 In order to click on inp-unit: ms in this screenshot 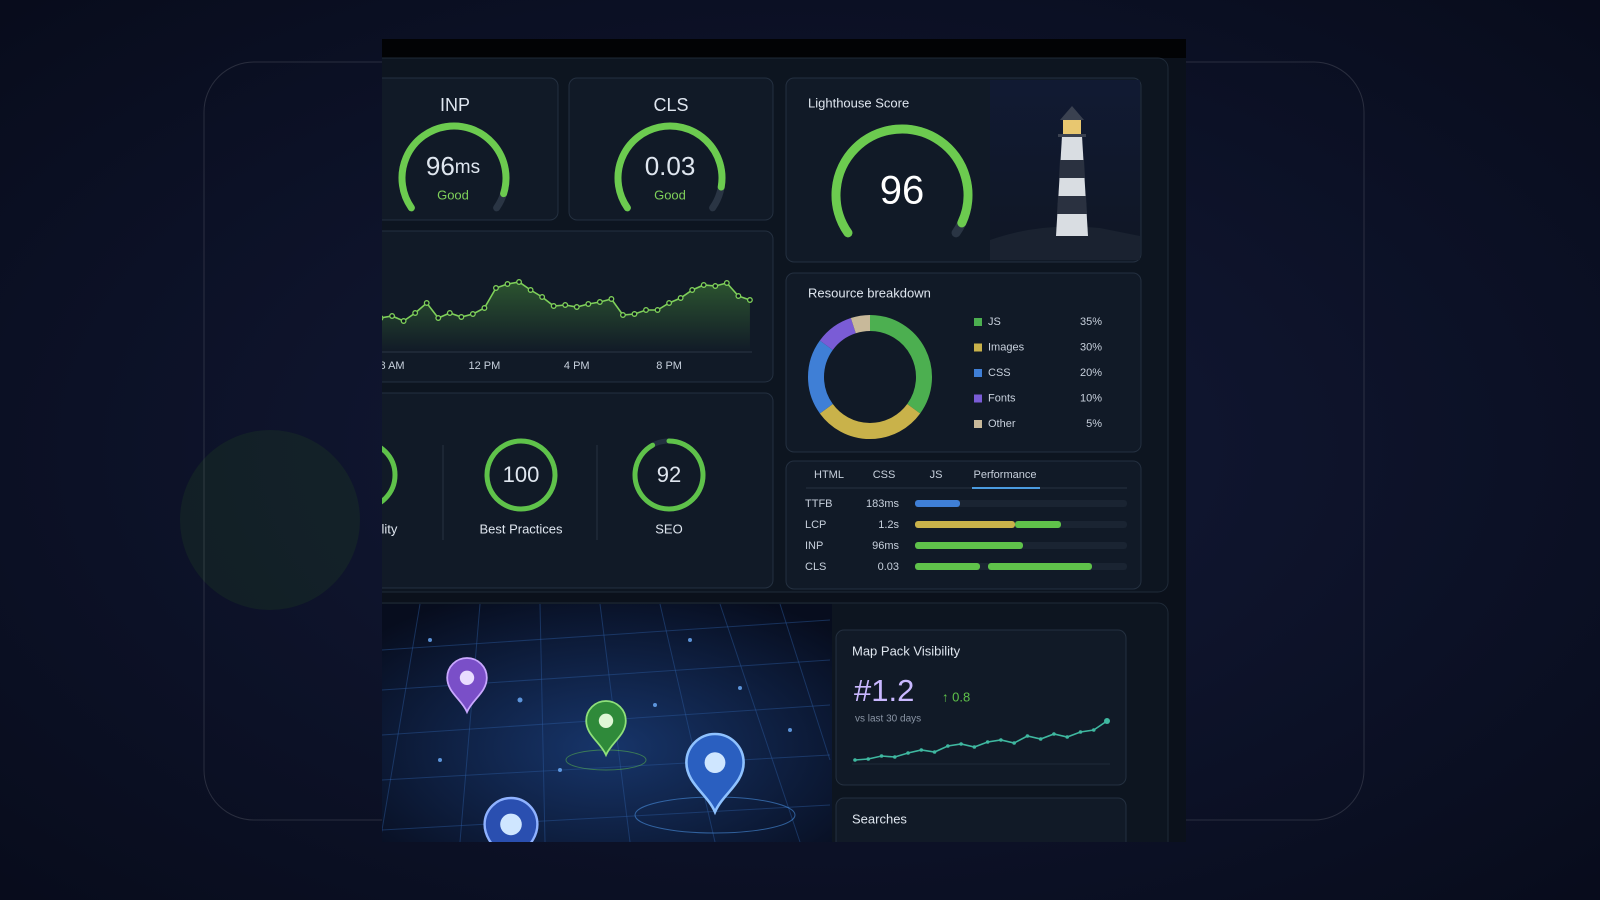, I will do `click(467, 167)`.